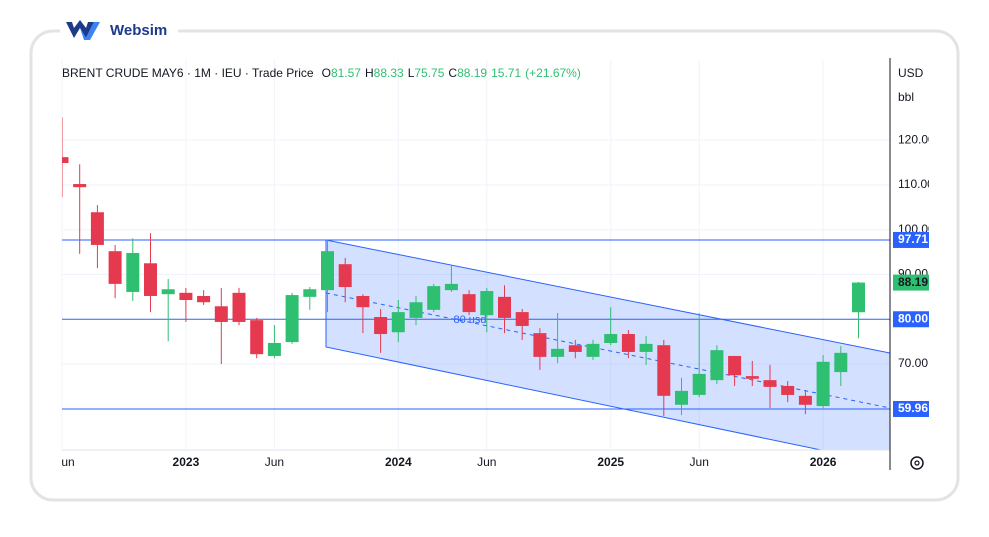 Image resolution: width=989 pixels, height=537 pixels. I want to click on x-tick-label: 2025, so click(610, 462).